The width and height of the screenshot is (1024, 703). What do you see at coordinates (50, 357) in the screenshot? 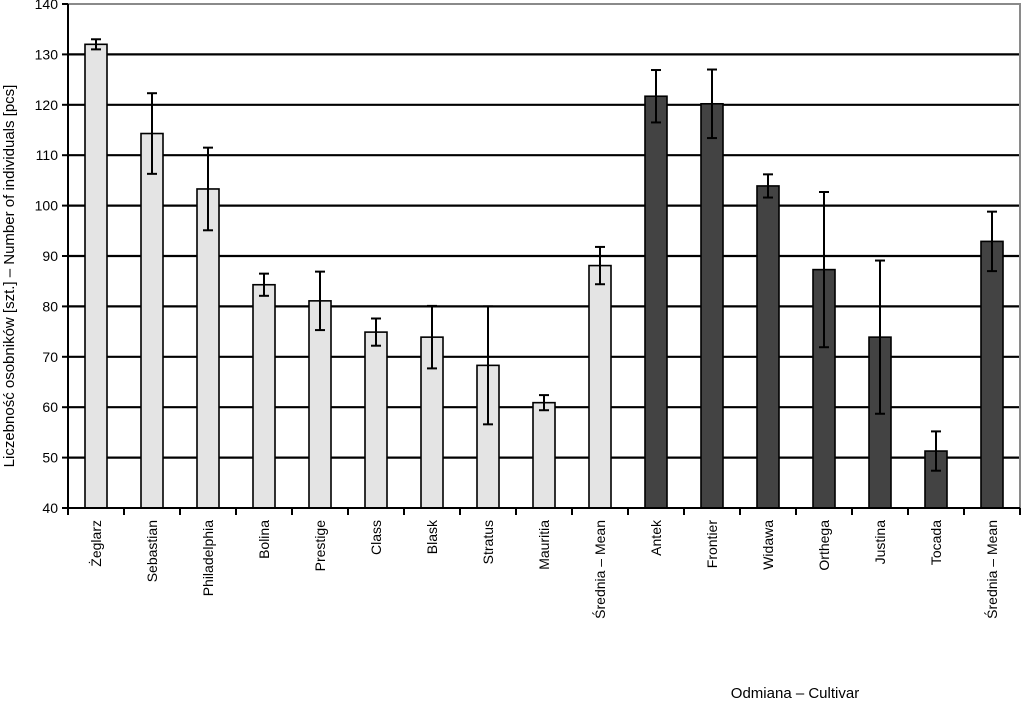
I see `y-tick-label: 70` at bounding box center [50, 357].